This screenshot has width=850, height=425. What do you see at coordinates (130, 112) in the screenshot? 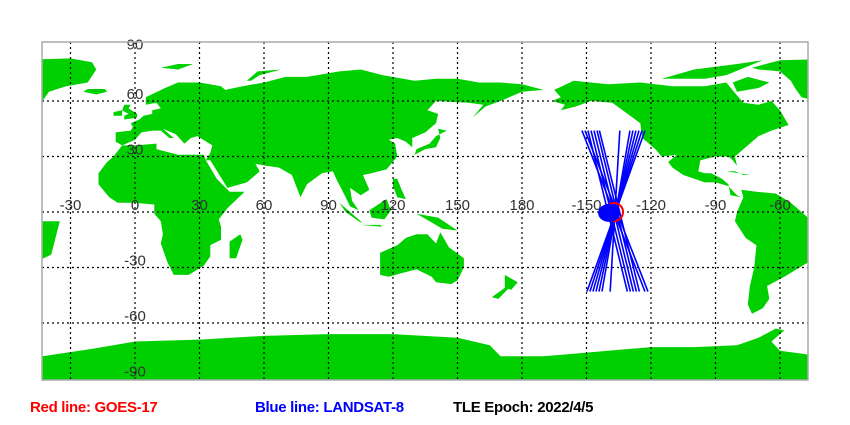
I see `land-great-britain` at bounding box center [130, 112].